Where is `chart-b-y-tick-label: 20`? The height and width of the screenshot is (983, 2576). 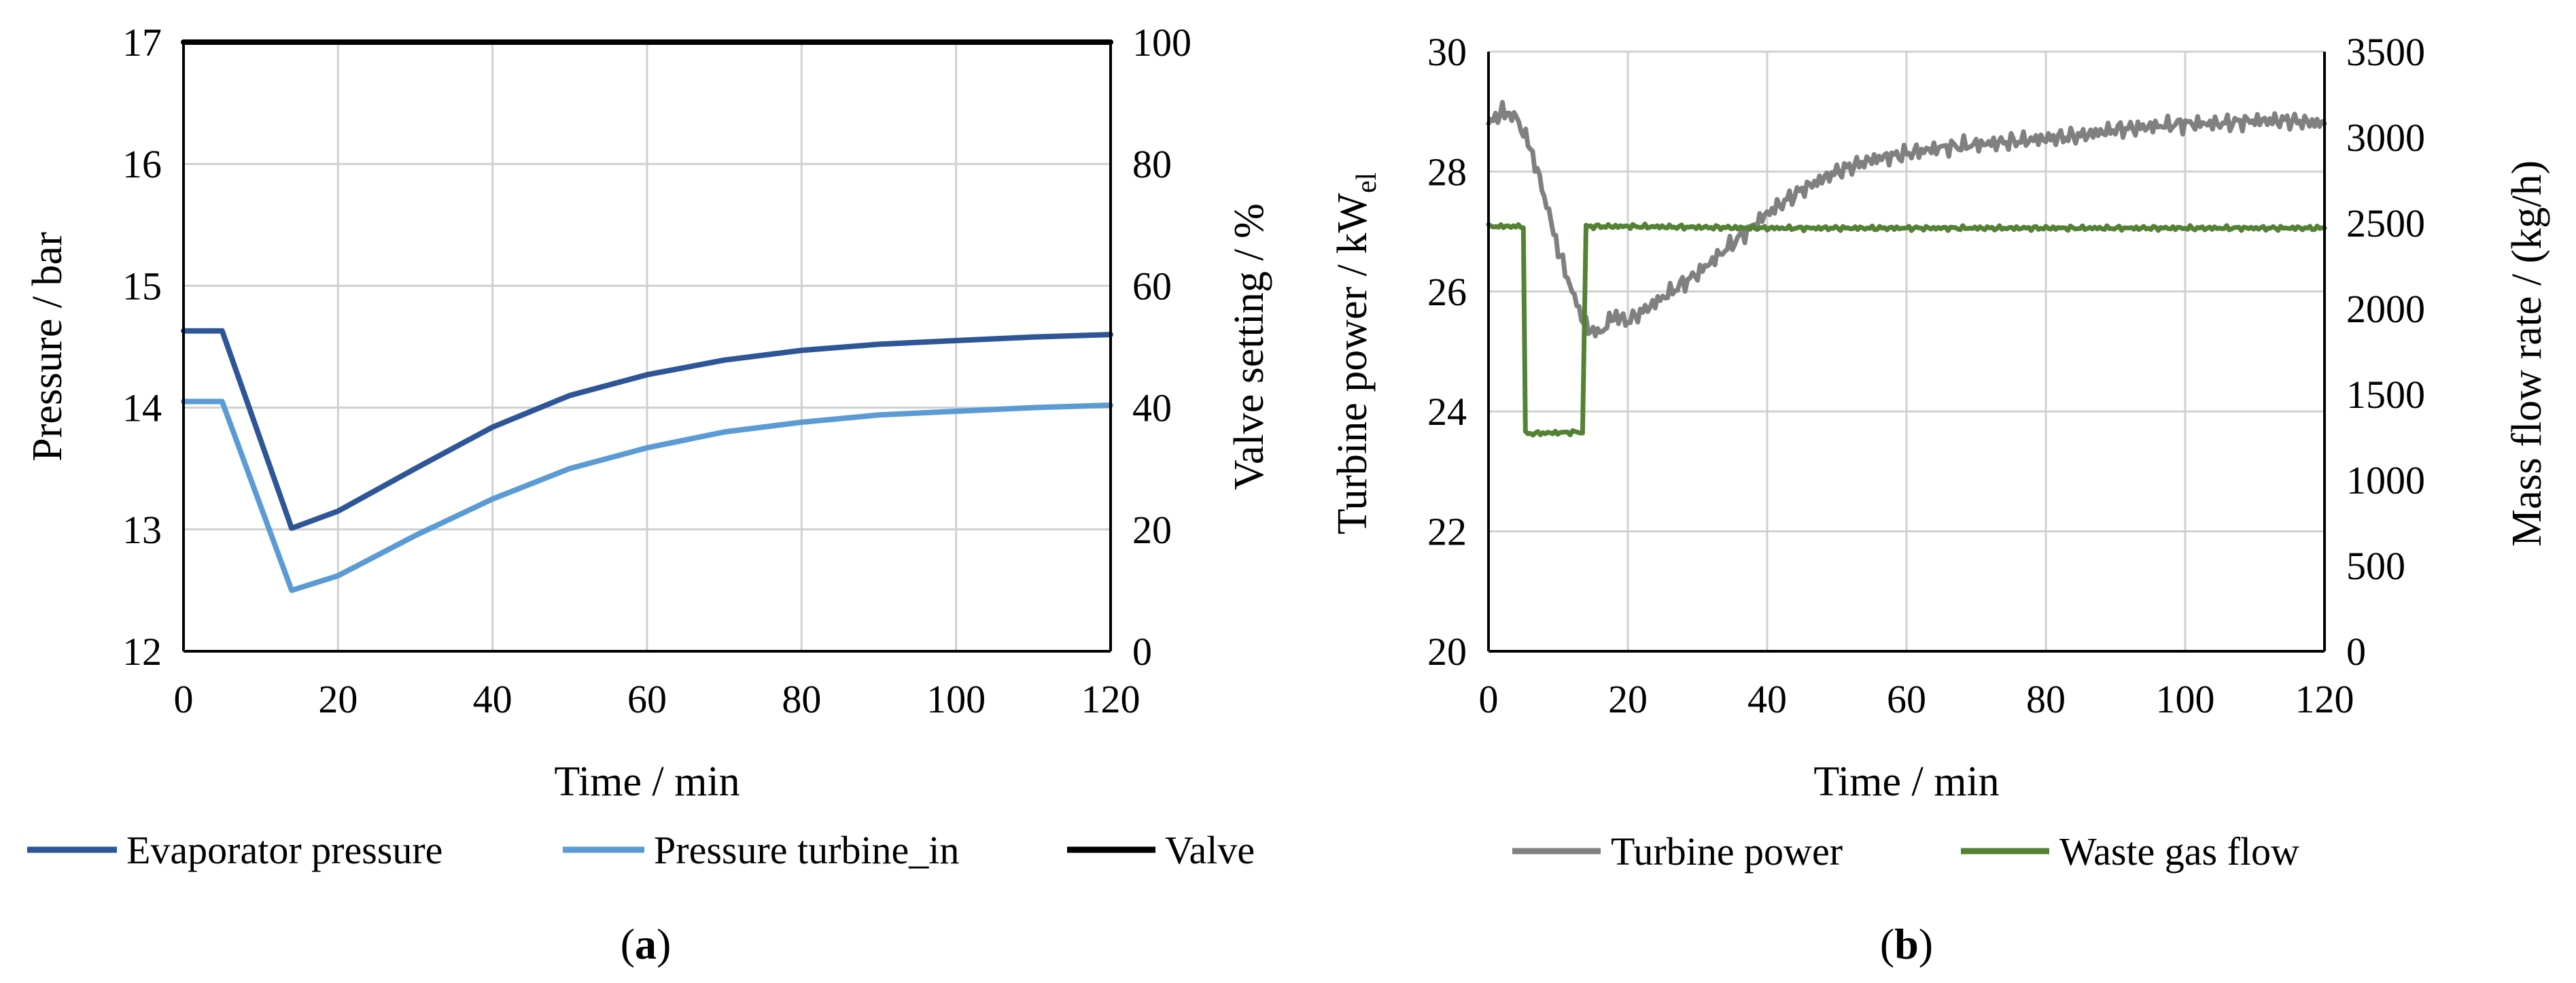
chart-b-y-tick-label: 20 is located at coordinates (1447, 652).